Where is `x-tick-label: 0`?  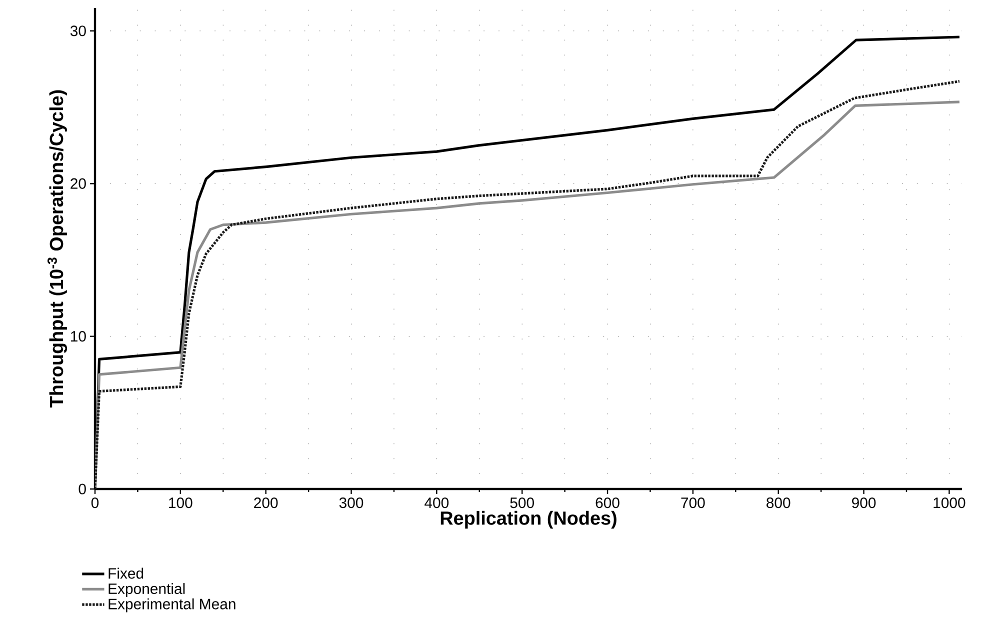 x-tick-label: 0 is located at coordinates (95, 503).